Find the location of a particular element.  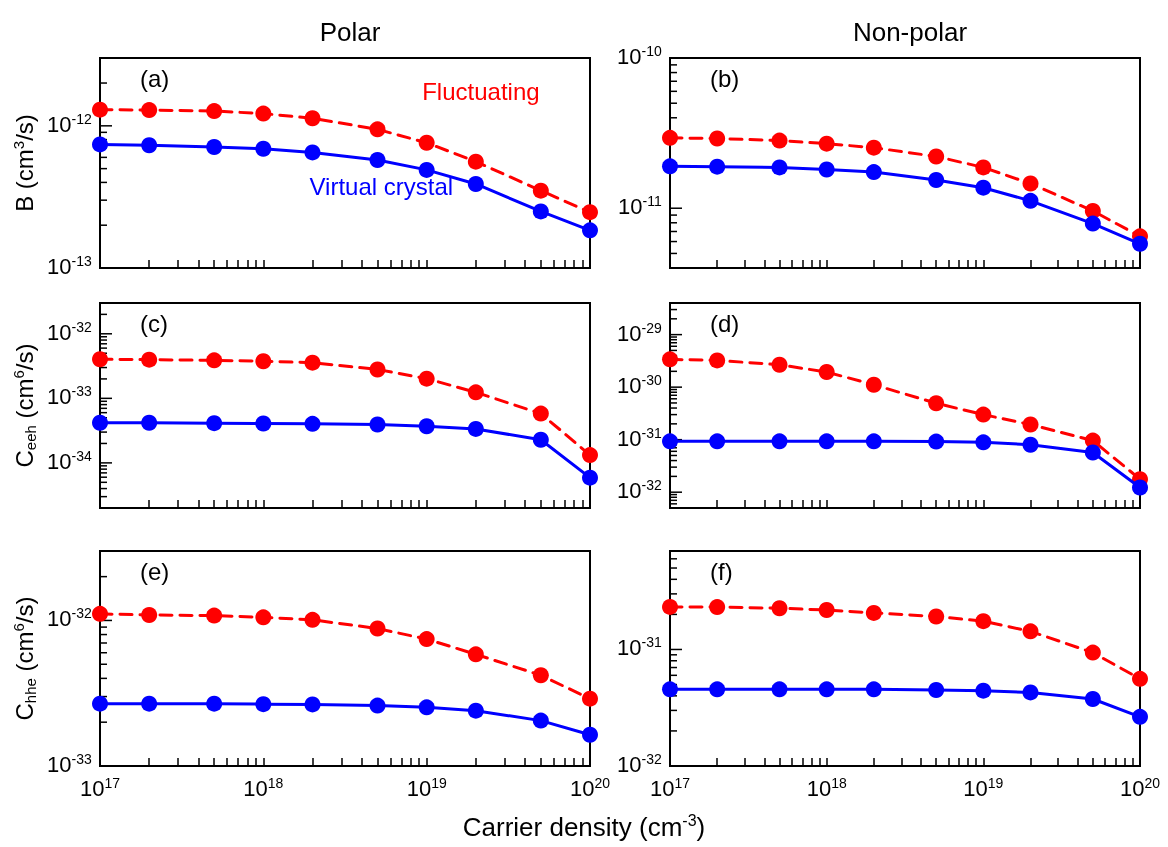

y-tick-label: 10$^{-13}$ is located at coordinates (69, 266).